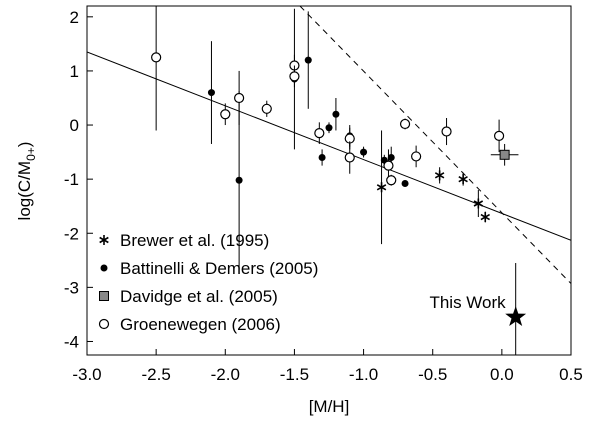 This screenshot has height=422, width=589. I want to click on y-label-main: log(C/M, so click(24, 191).